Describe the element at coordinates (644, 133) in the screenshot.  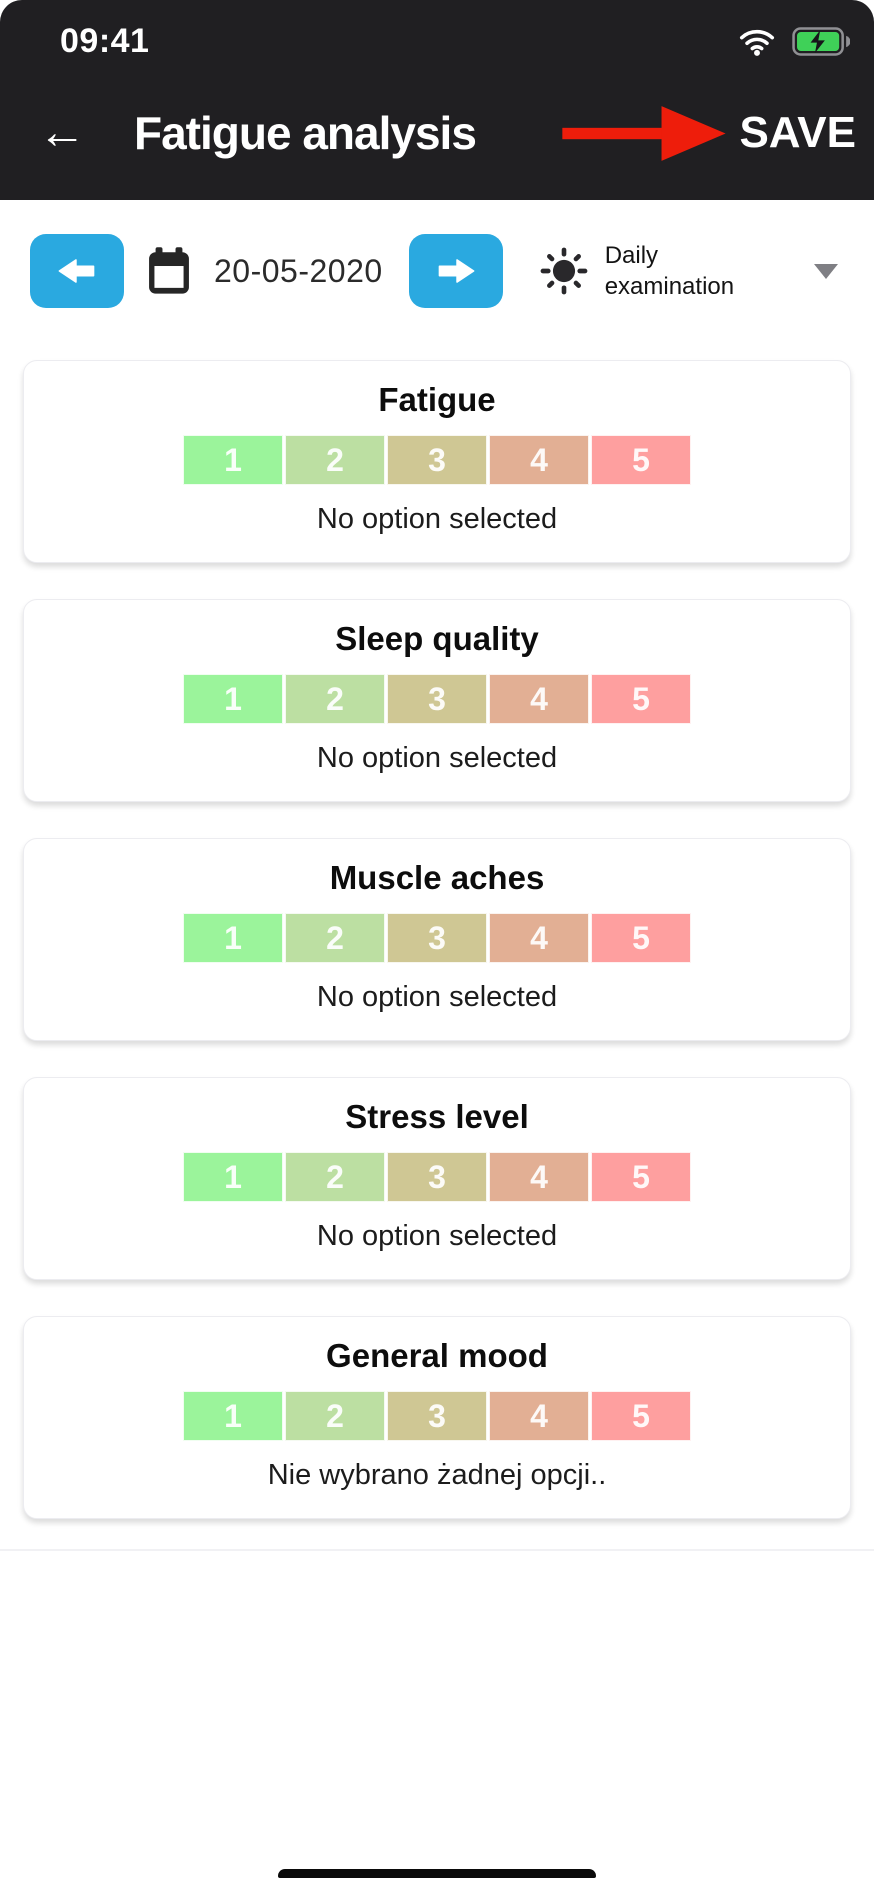
I see `save-annotation-arrow-icon` at that location.